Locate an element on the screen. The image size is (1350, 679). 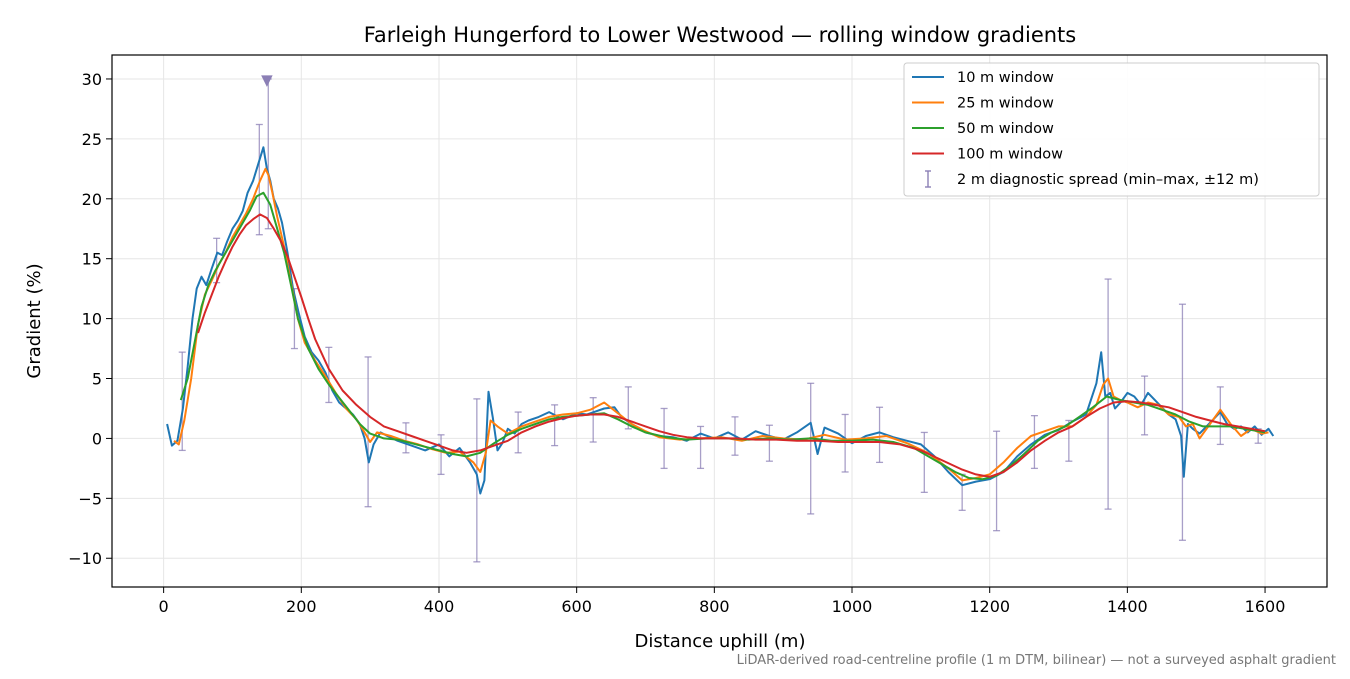
y-tick-label: 30 is located at coordinates (92, 79).